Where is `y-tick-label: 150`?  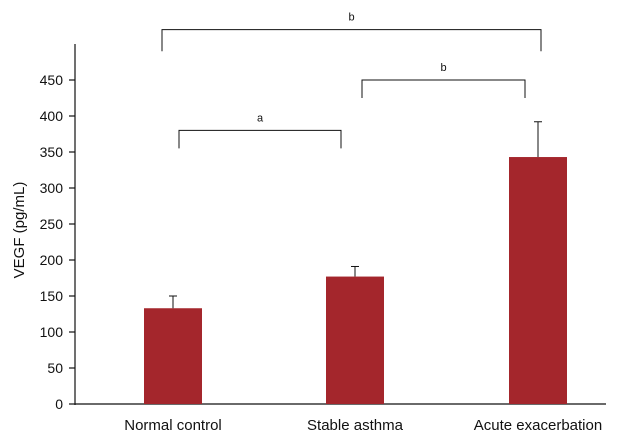 y-tick-label: 150 is located at coordinates (52, 296).